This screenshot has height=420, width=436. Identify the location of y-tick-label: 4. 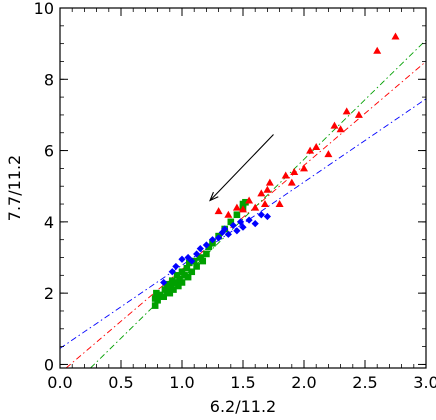
(49, 222).